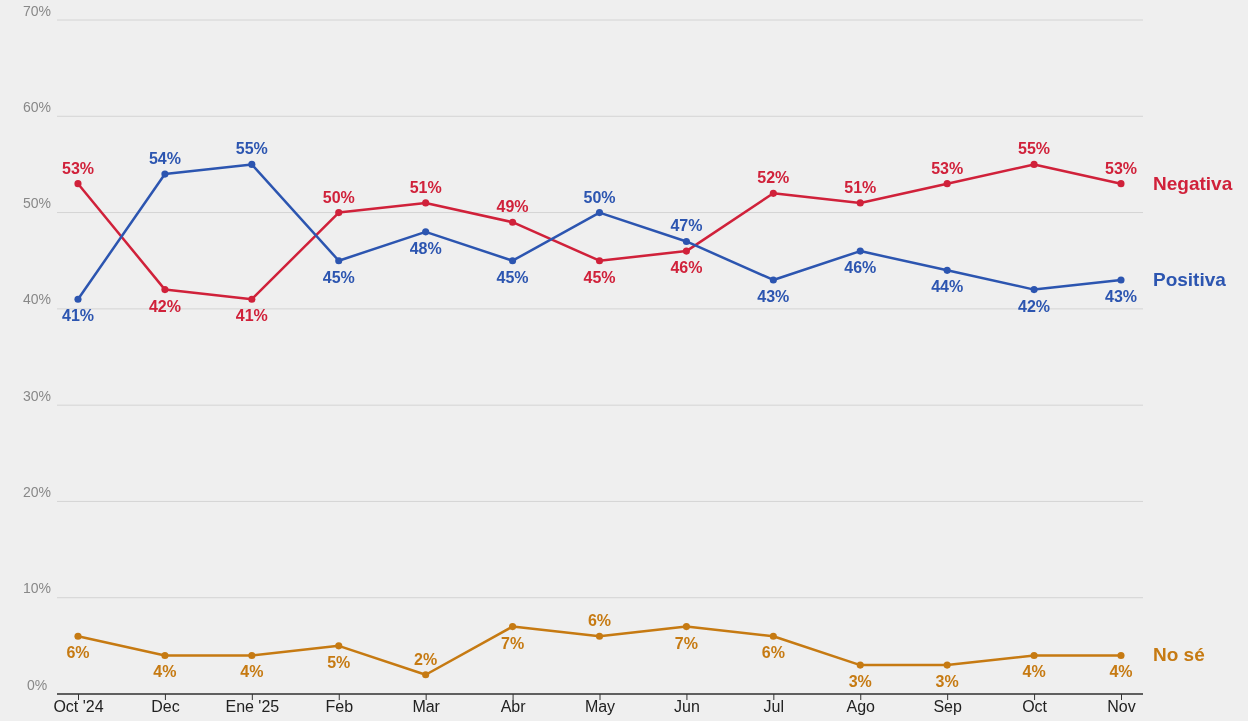  I want to click on x-tick-label: Sep, so click(947, 706).